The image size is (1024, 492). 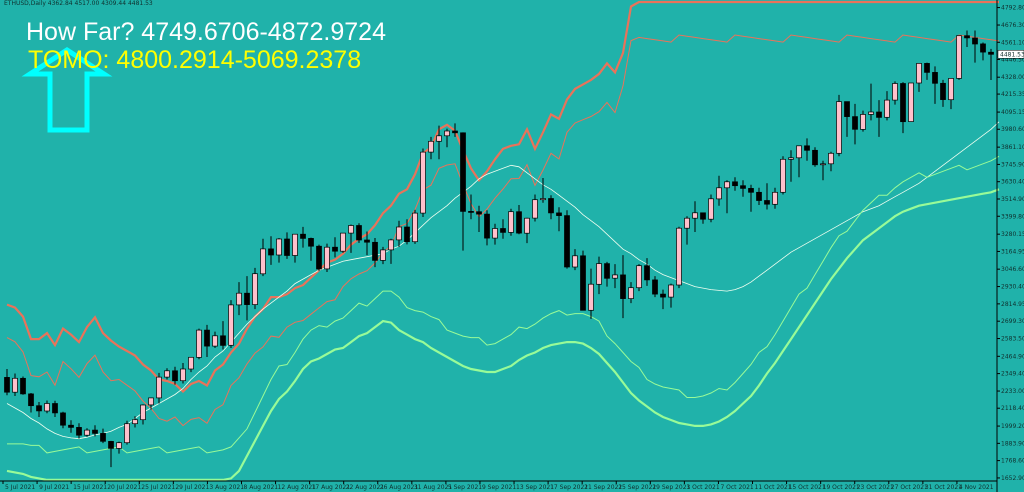 What do you see at coordinates (124, 487) in the screenshot?
I see `time-axis-label: 20 Jul 2021` at bounding box center [124, 487].